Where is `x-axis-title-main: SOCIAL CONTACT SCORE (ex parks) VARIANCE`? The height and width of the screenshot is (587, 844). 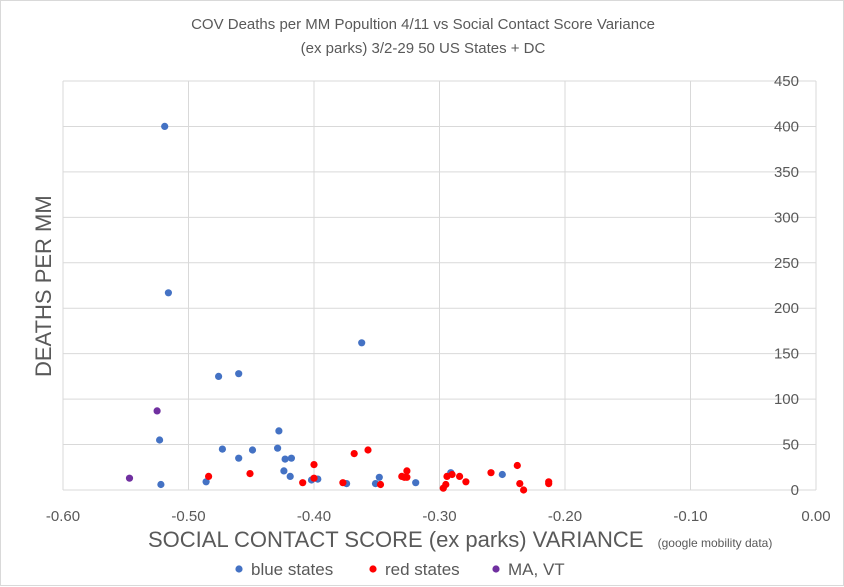
x-axis-title-main: SOCIAL CONTACT SCORE (ex parks) VARIANCE is located at coordinates (396, 539).